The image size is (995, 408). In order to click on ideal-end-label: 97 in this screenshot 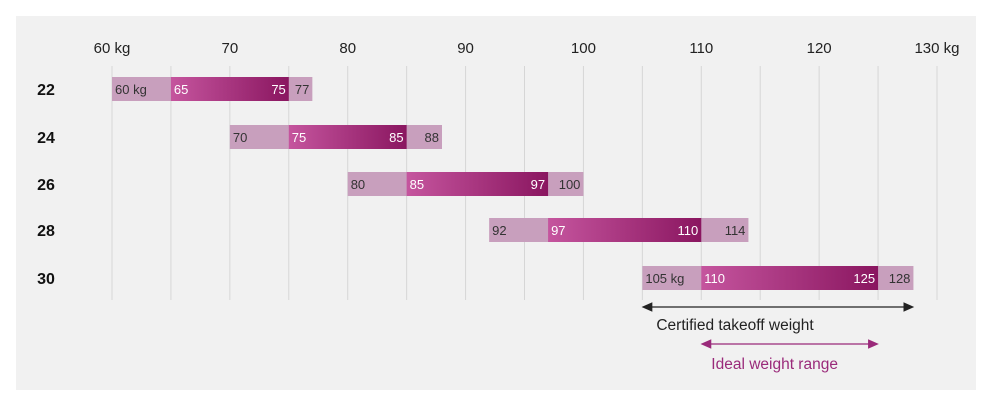, I will do `click(538, 184)`.